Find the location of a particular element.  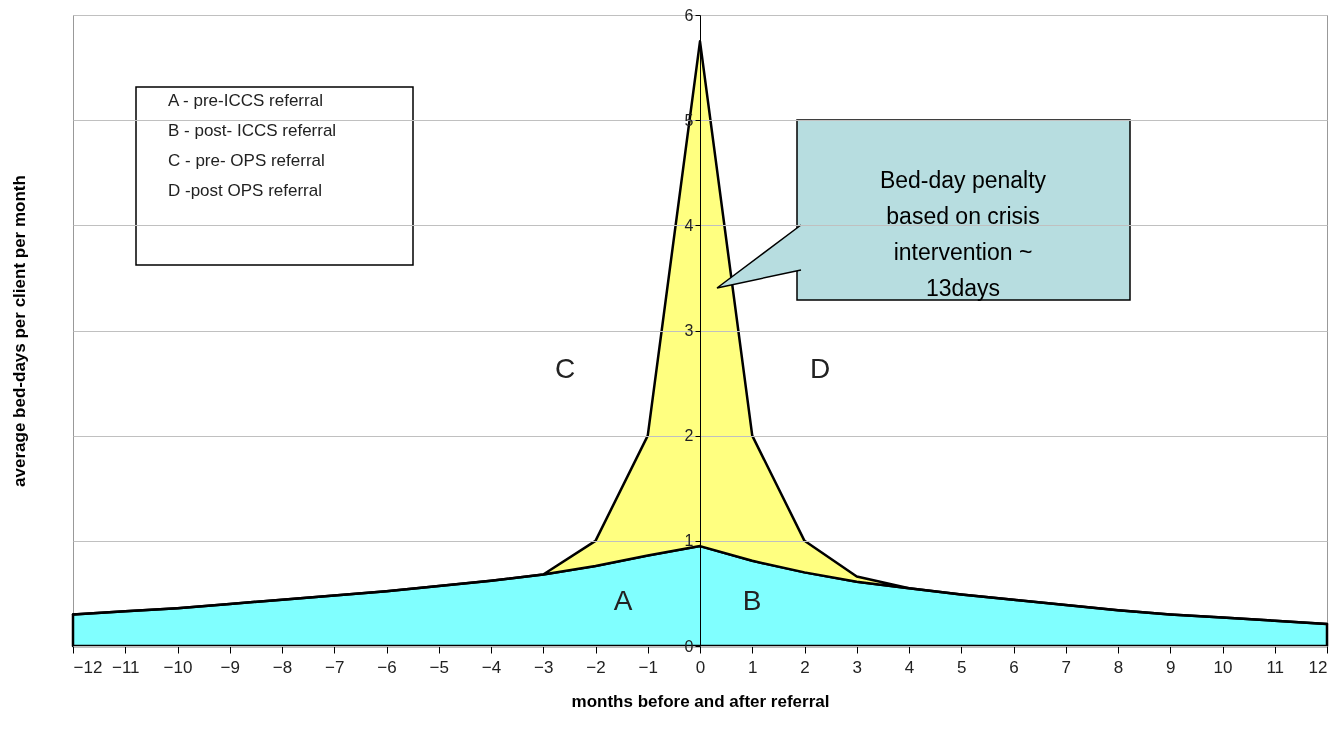

annotation: B is located at coordinates (752, 600).